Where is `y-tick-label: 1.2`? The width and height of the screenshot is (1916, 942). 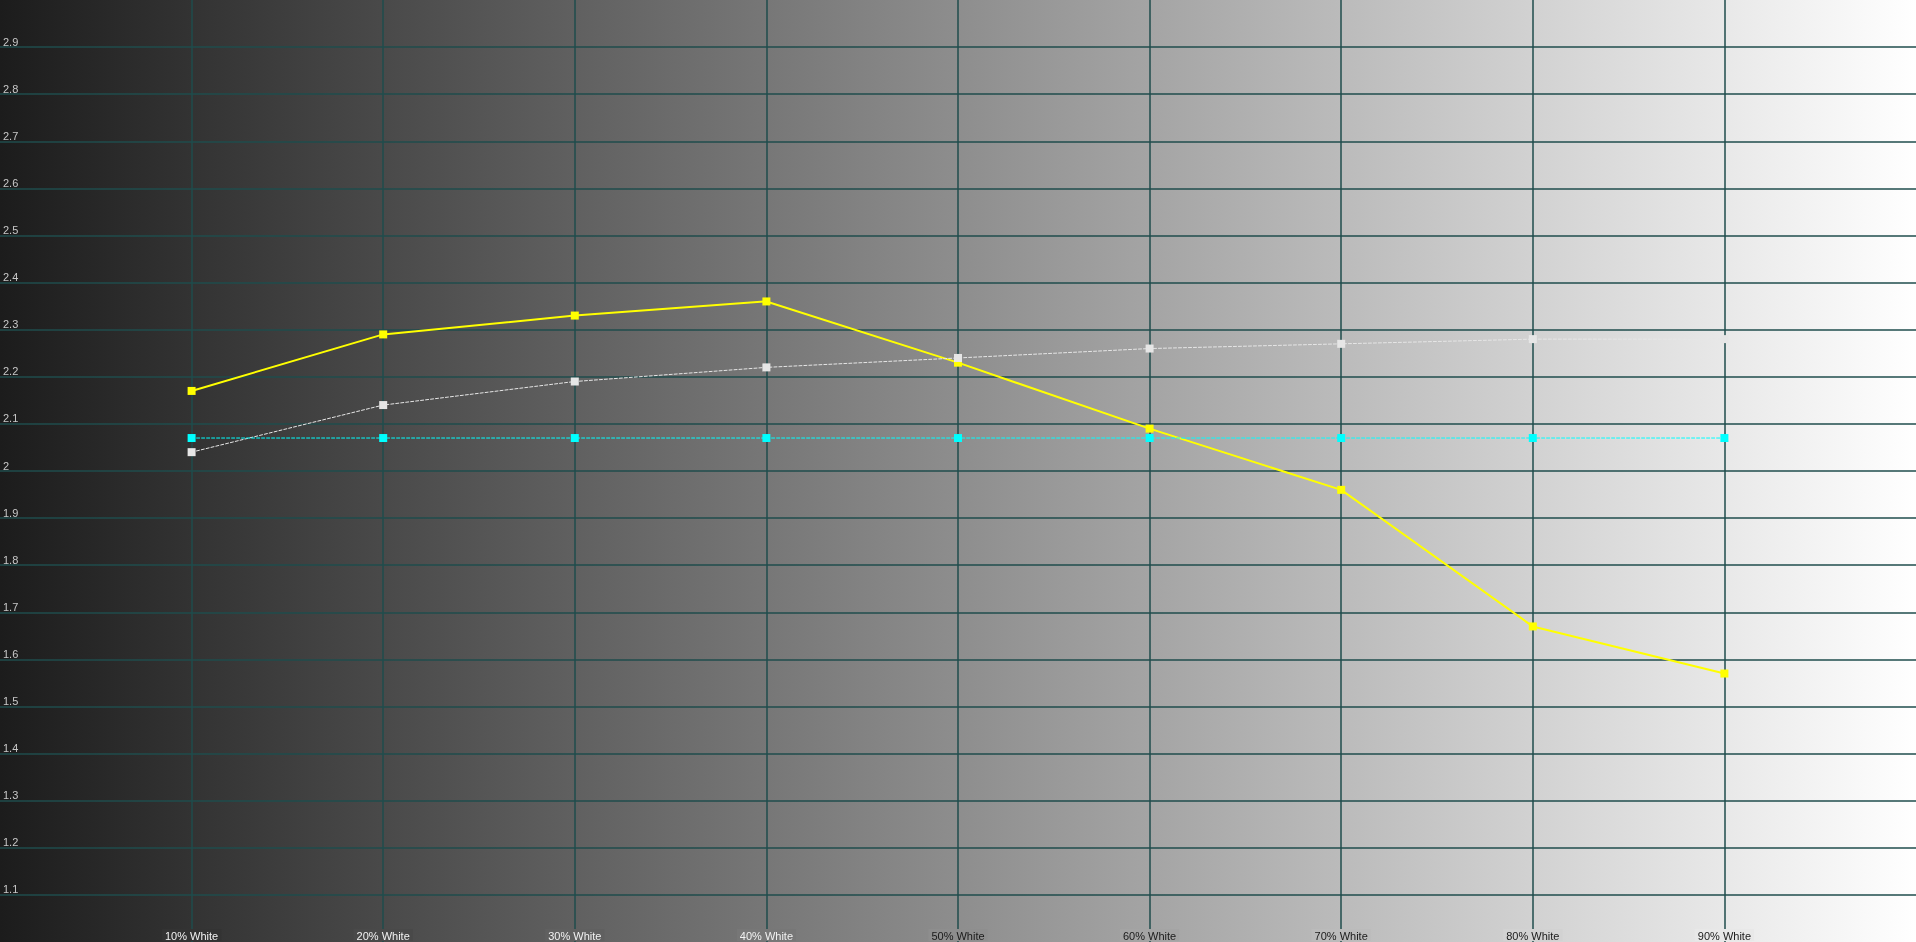
y-tick-label: 1.2 is located at coordinates (11, 842).